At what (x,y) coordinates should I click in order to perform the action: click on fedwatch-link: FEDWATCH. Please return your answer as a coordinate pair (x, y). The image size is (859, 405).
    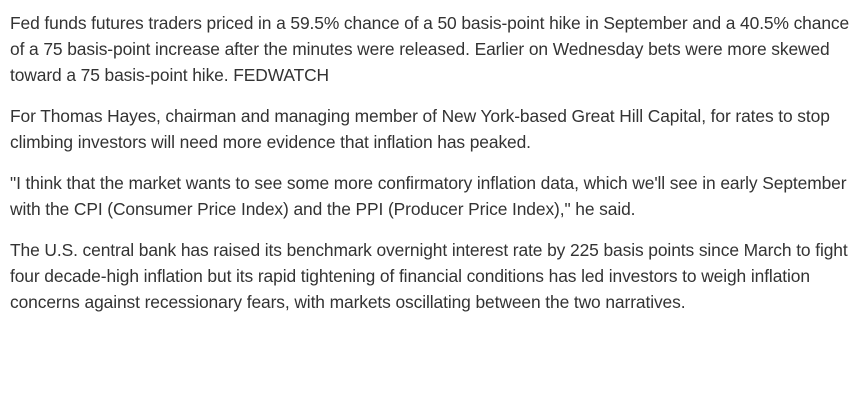
    Looking at the image, I should click on (281, 75).